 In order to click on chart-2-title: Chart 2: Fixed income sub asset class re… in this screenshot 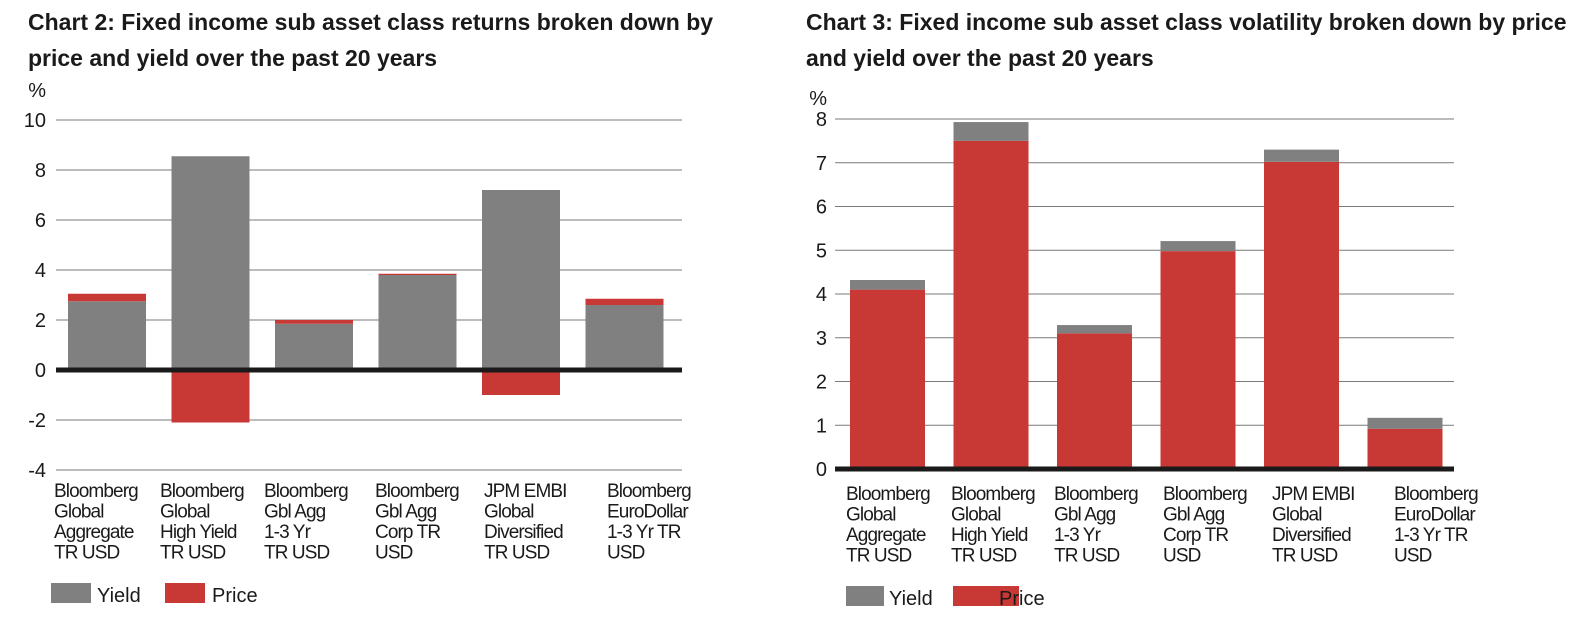, I will do `click(371, 40)`.